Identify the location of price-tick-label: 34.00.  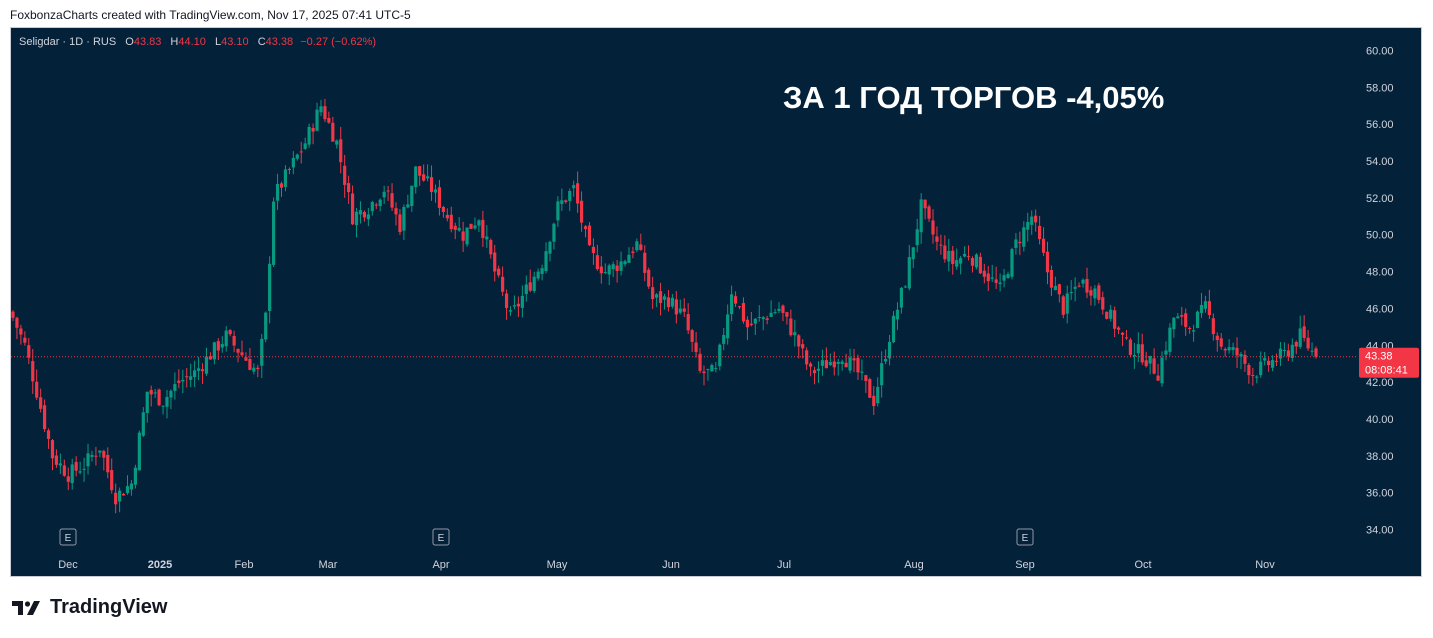
(1380, 531).